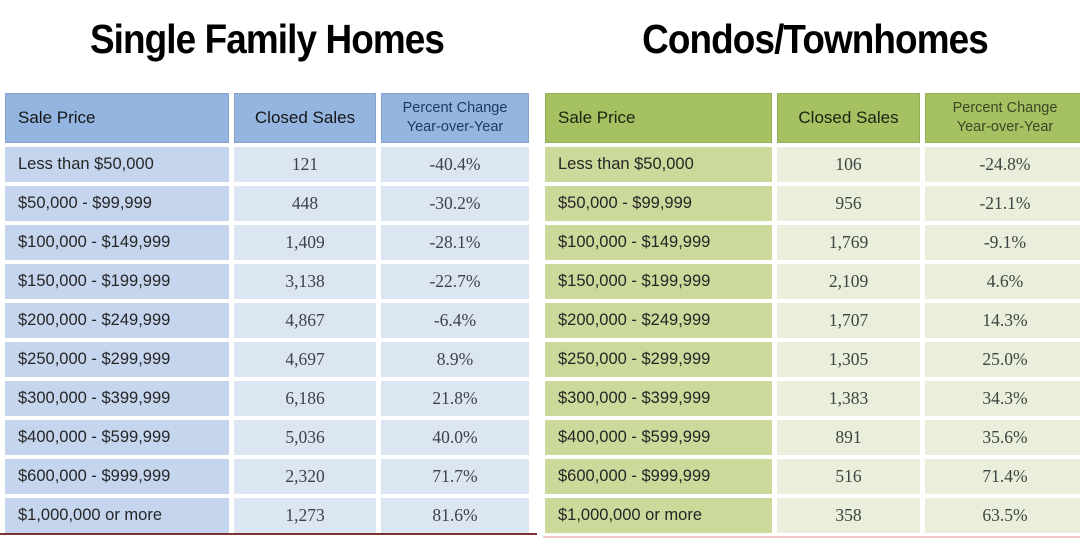 The image size is (1080, 539). I want to click on closed-sales-cell: 1,305, so click(848, 359).